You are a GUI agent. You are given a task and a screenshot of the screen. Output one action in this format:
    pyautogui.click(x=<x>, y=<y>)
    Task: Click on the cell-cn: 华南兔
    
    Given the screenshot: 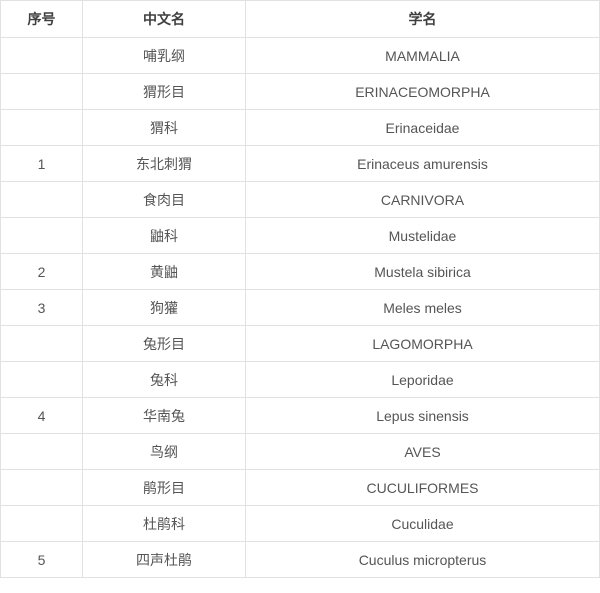 What is the action you would take?
    pyautogui.click(x=164, y=415)
    